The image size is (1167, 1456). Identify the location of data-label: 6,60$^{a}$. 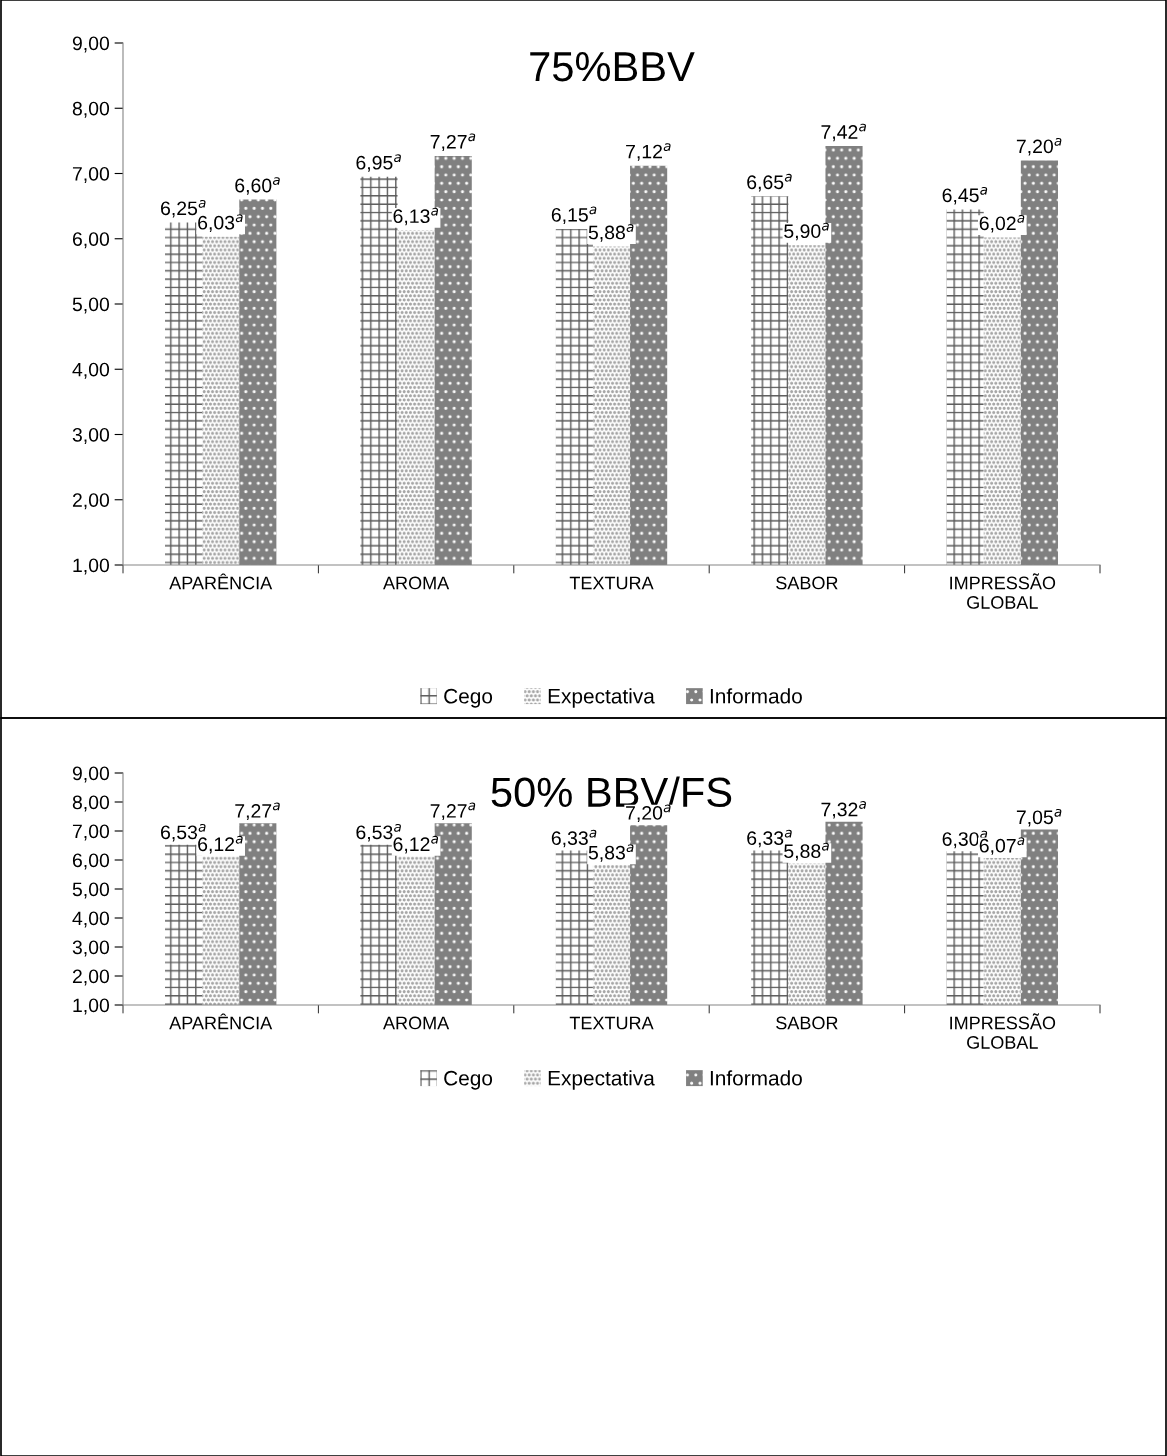
(257, 186).